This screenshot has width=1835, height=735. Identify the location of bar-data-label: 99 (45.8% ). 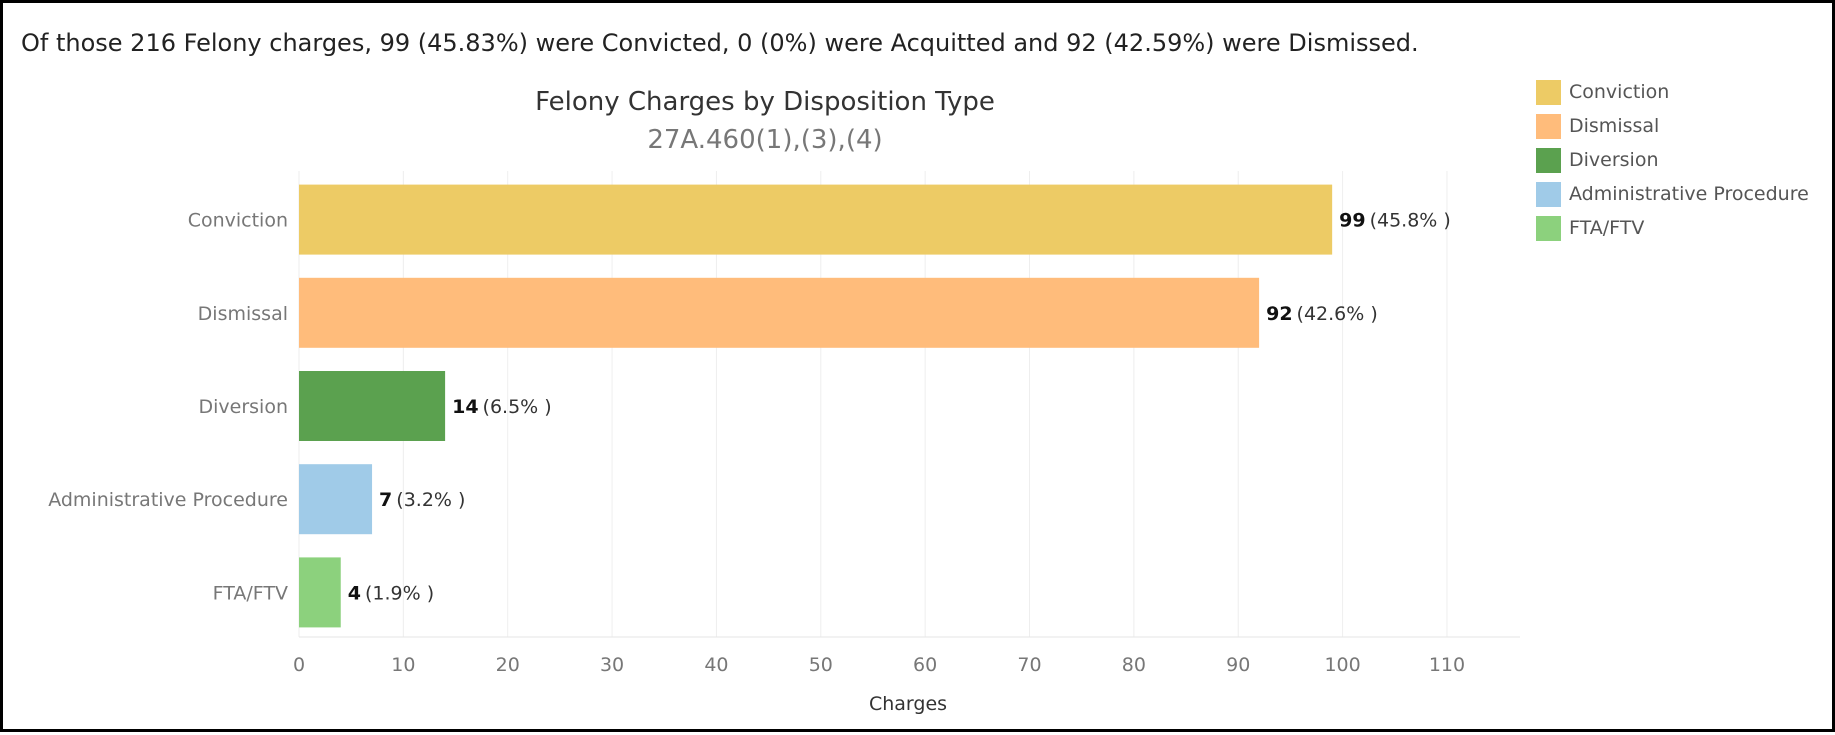
(1395, 221).